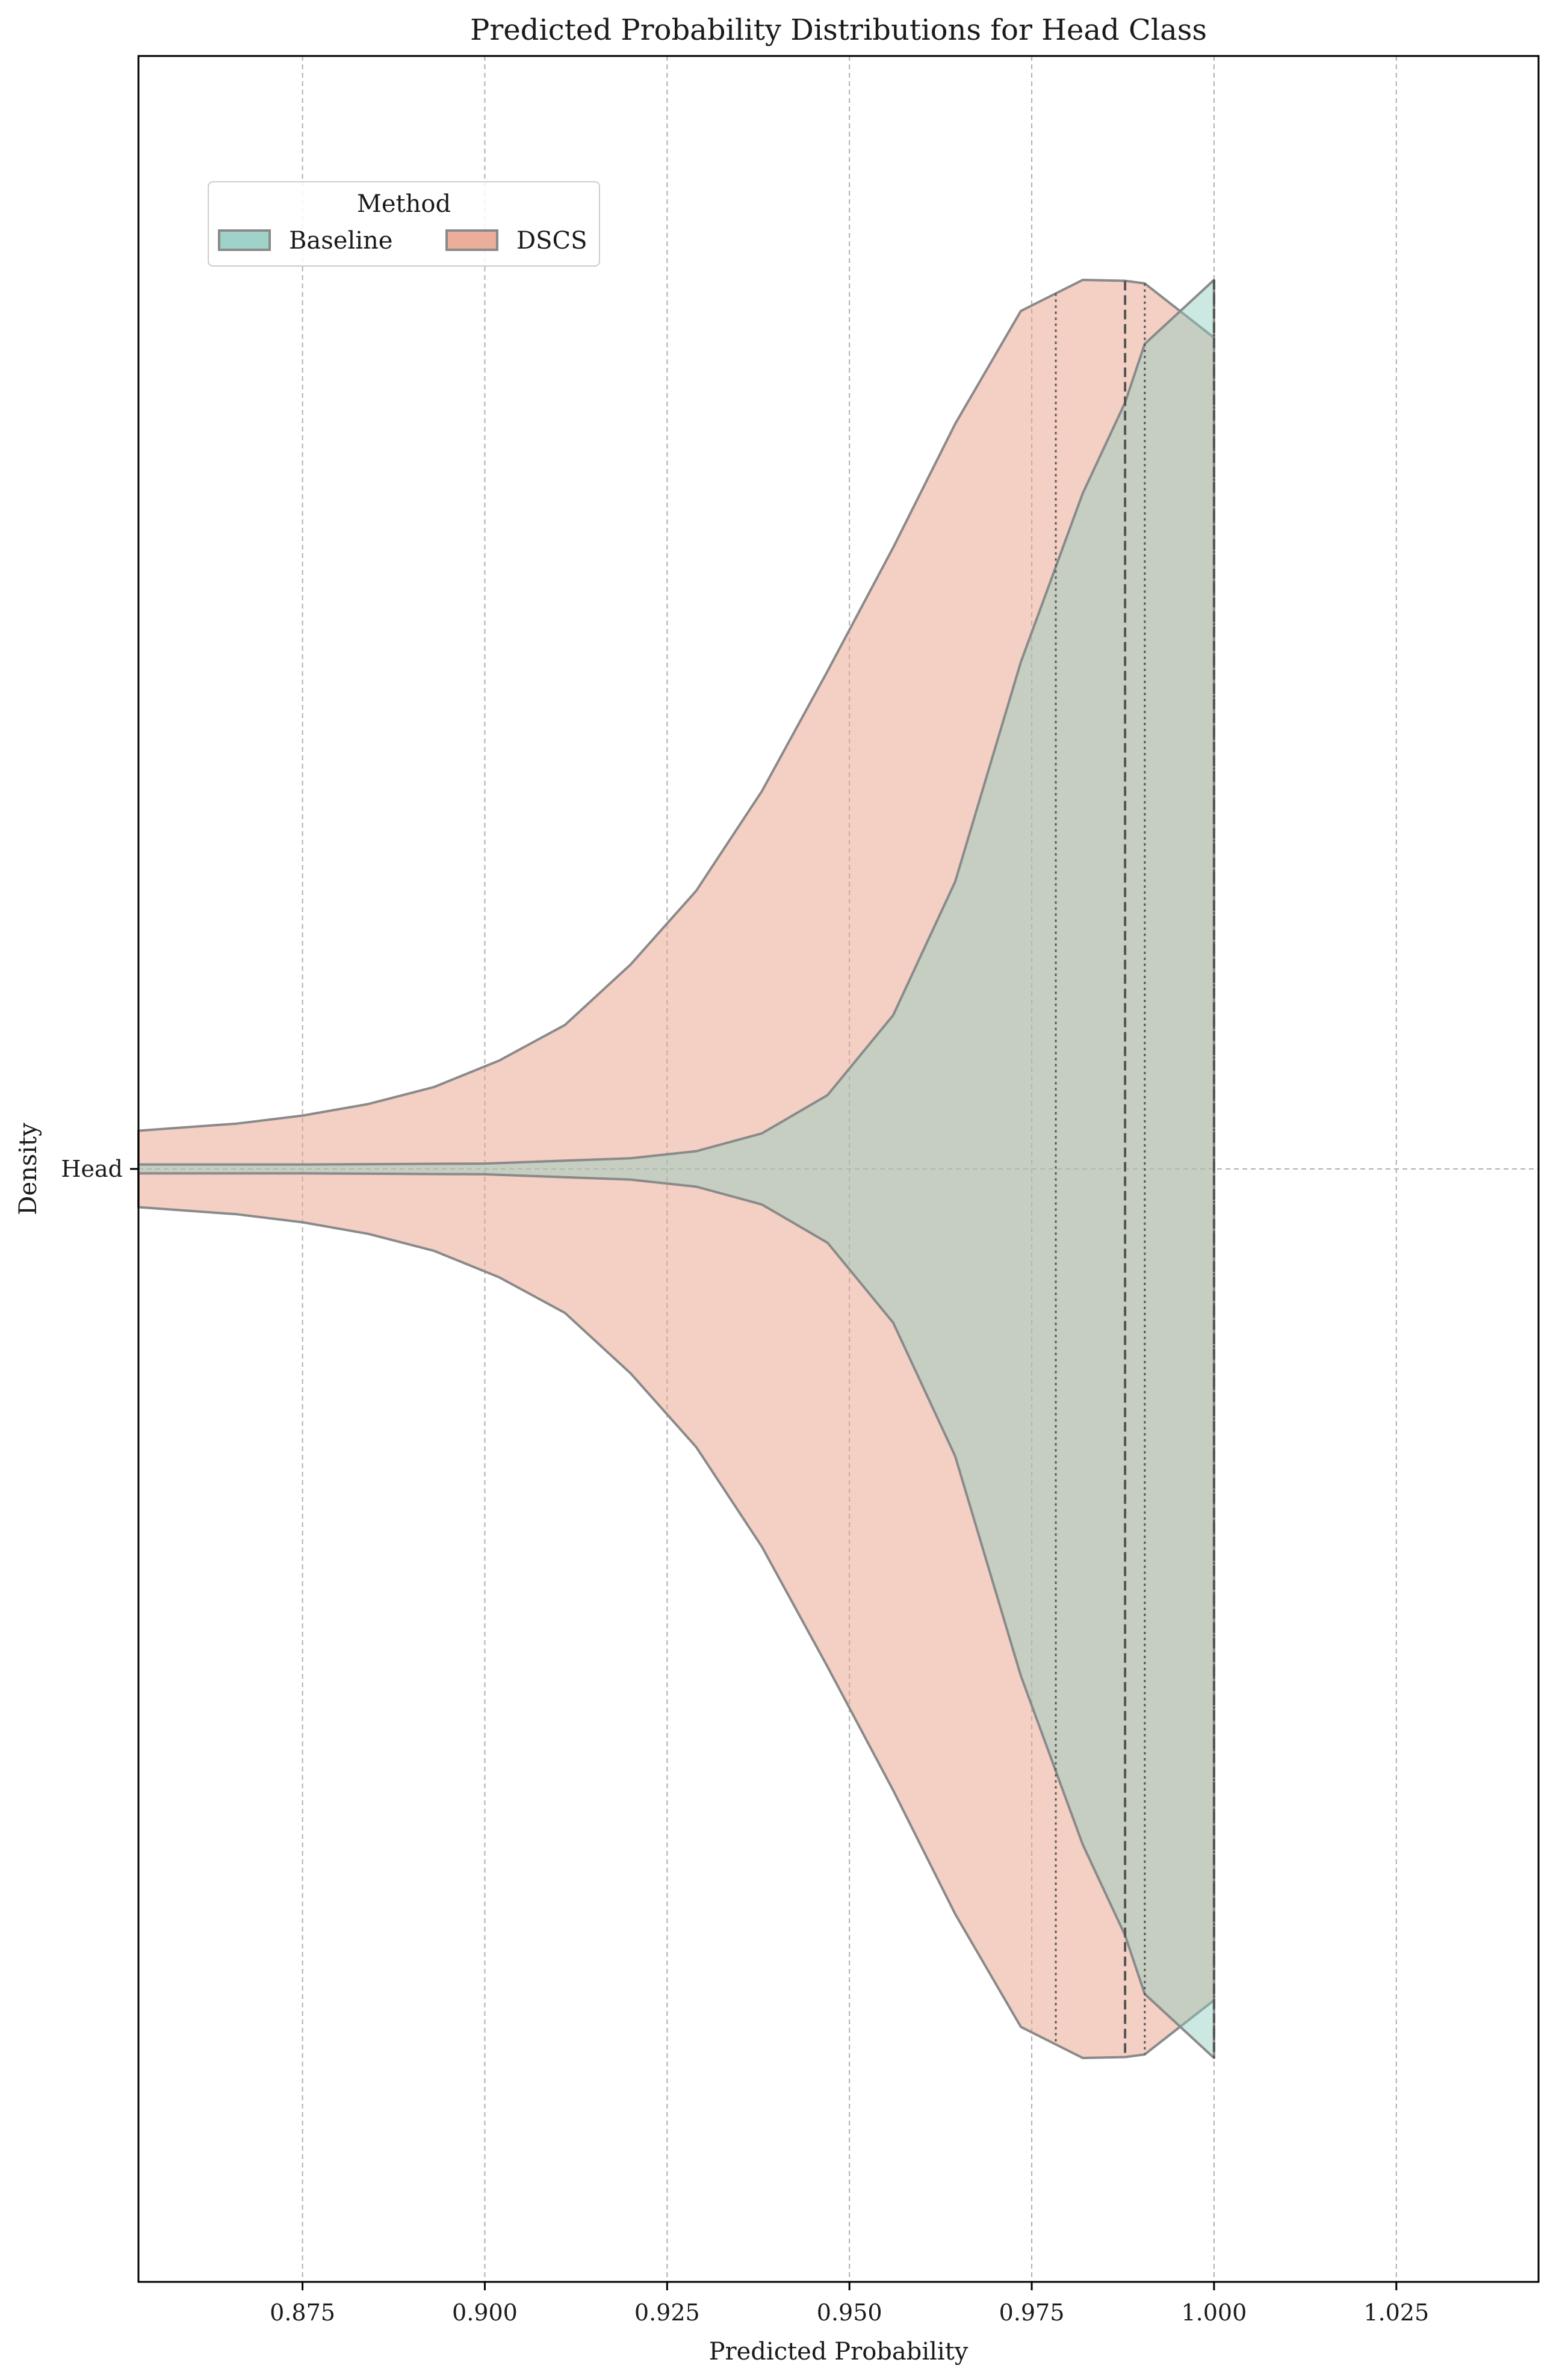 Image resolution: width=1556 pixels, height=2380 pixels. Describe the element at coordinates (92, 1169) in the screenshot. I see `y-tick-label-head: Head` at that location.